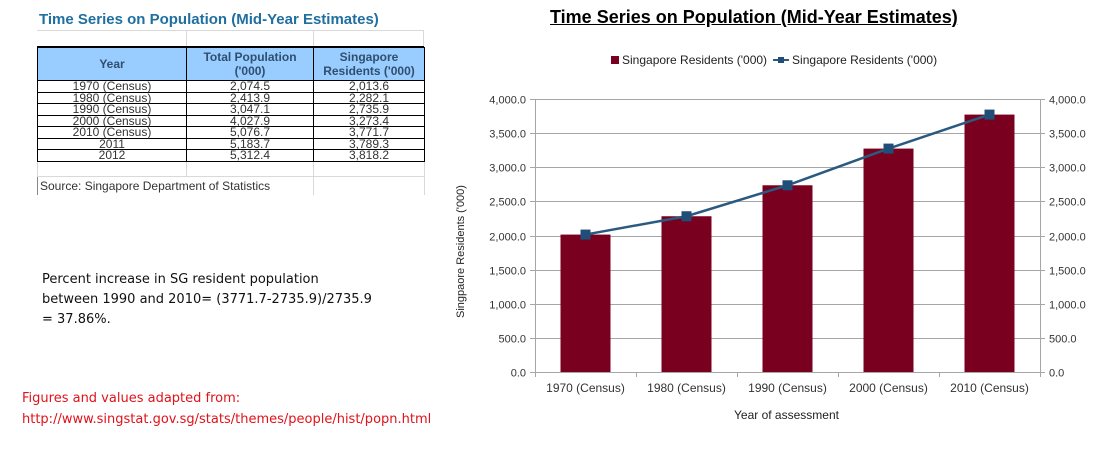 Image resolution: width=1103 pixels, height=452 pixels. Describe the element at coordinates (112, 64) in the screenshot. I see `header-year: Year` at that location.